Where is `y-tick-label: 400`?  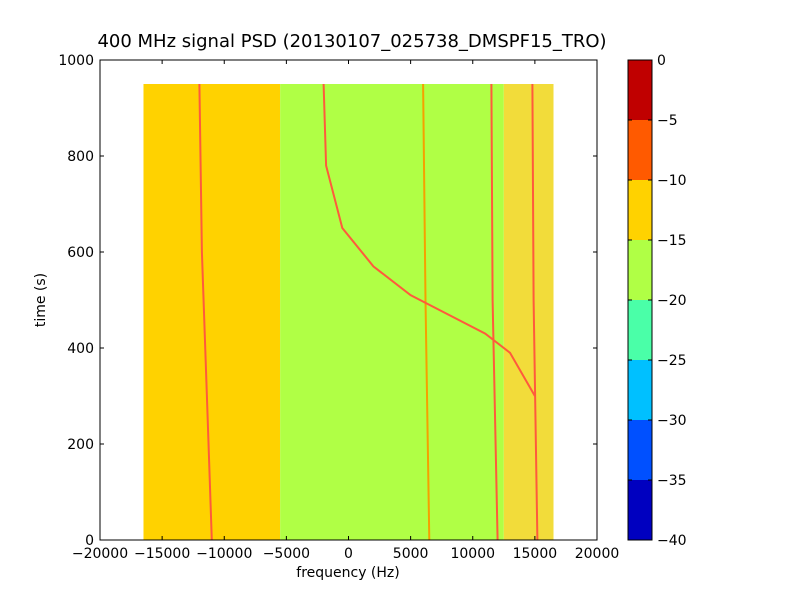
y-tick-label: 400 is located at coordinates (80, 349).